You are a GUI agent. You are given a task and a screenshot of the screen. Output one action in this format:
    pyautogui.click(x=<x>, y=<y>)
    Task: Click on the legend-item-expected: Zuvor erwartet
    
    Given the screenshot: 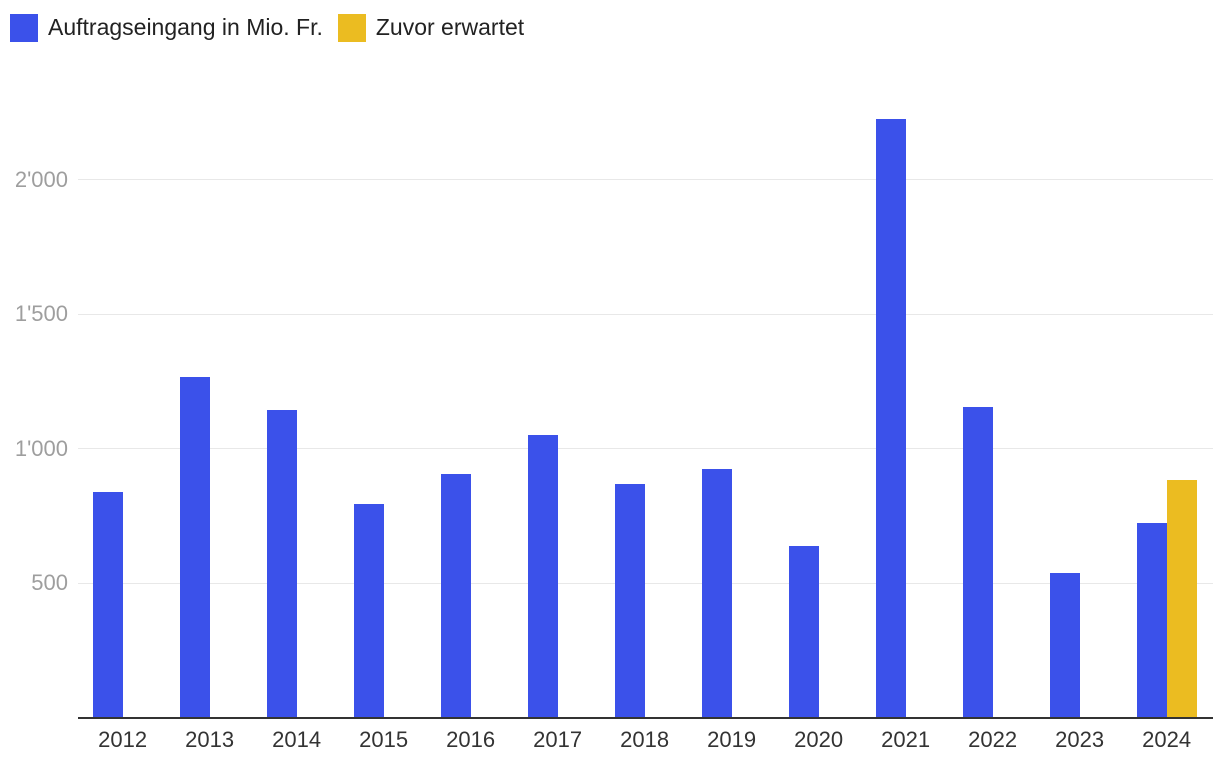 What is the action you would take?
    pyautogui.click(x=431, y=27)
    